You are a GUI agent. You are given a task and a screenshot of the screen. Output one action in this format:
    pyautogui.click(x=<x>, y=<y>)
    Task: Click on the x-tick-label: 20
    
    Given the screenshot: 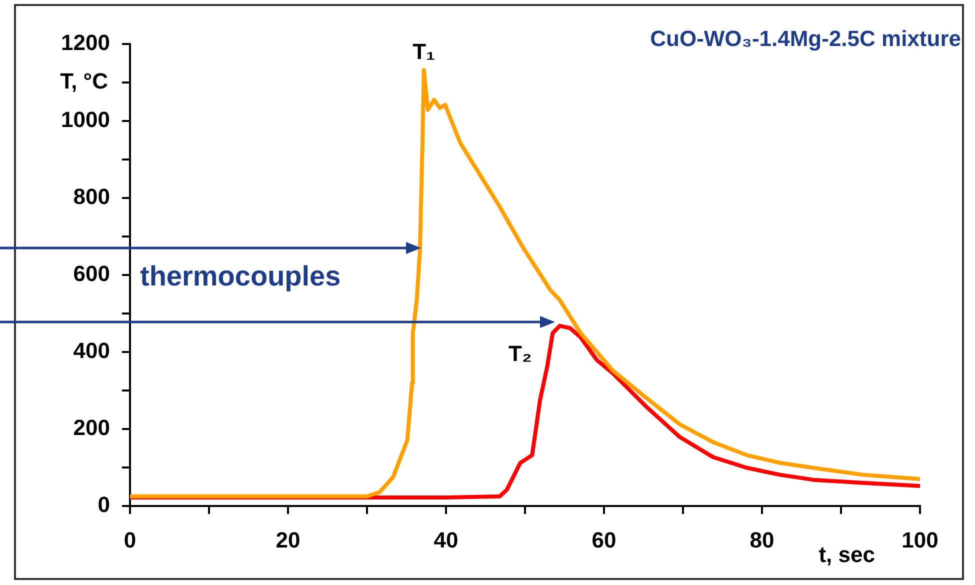 What is the action you would take?
    pyautogui.click(x=288, y=539)
    